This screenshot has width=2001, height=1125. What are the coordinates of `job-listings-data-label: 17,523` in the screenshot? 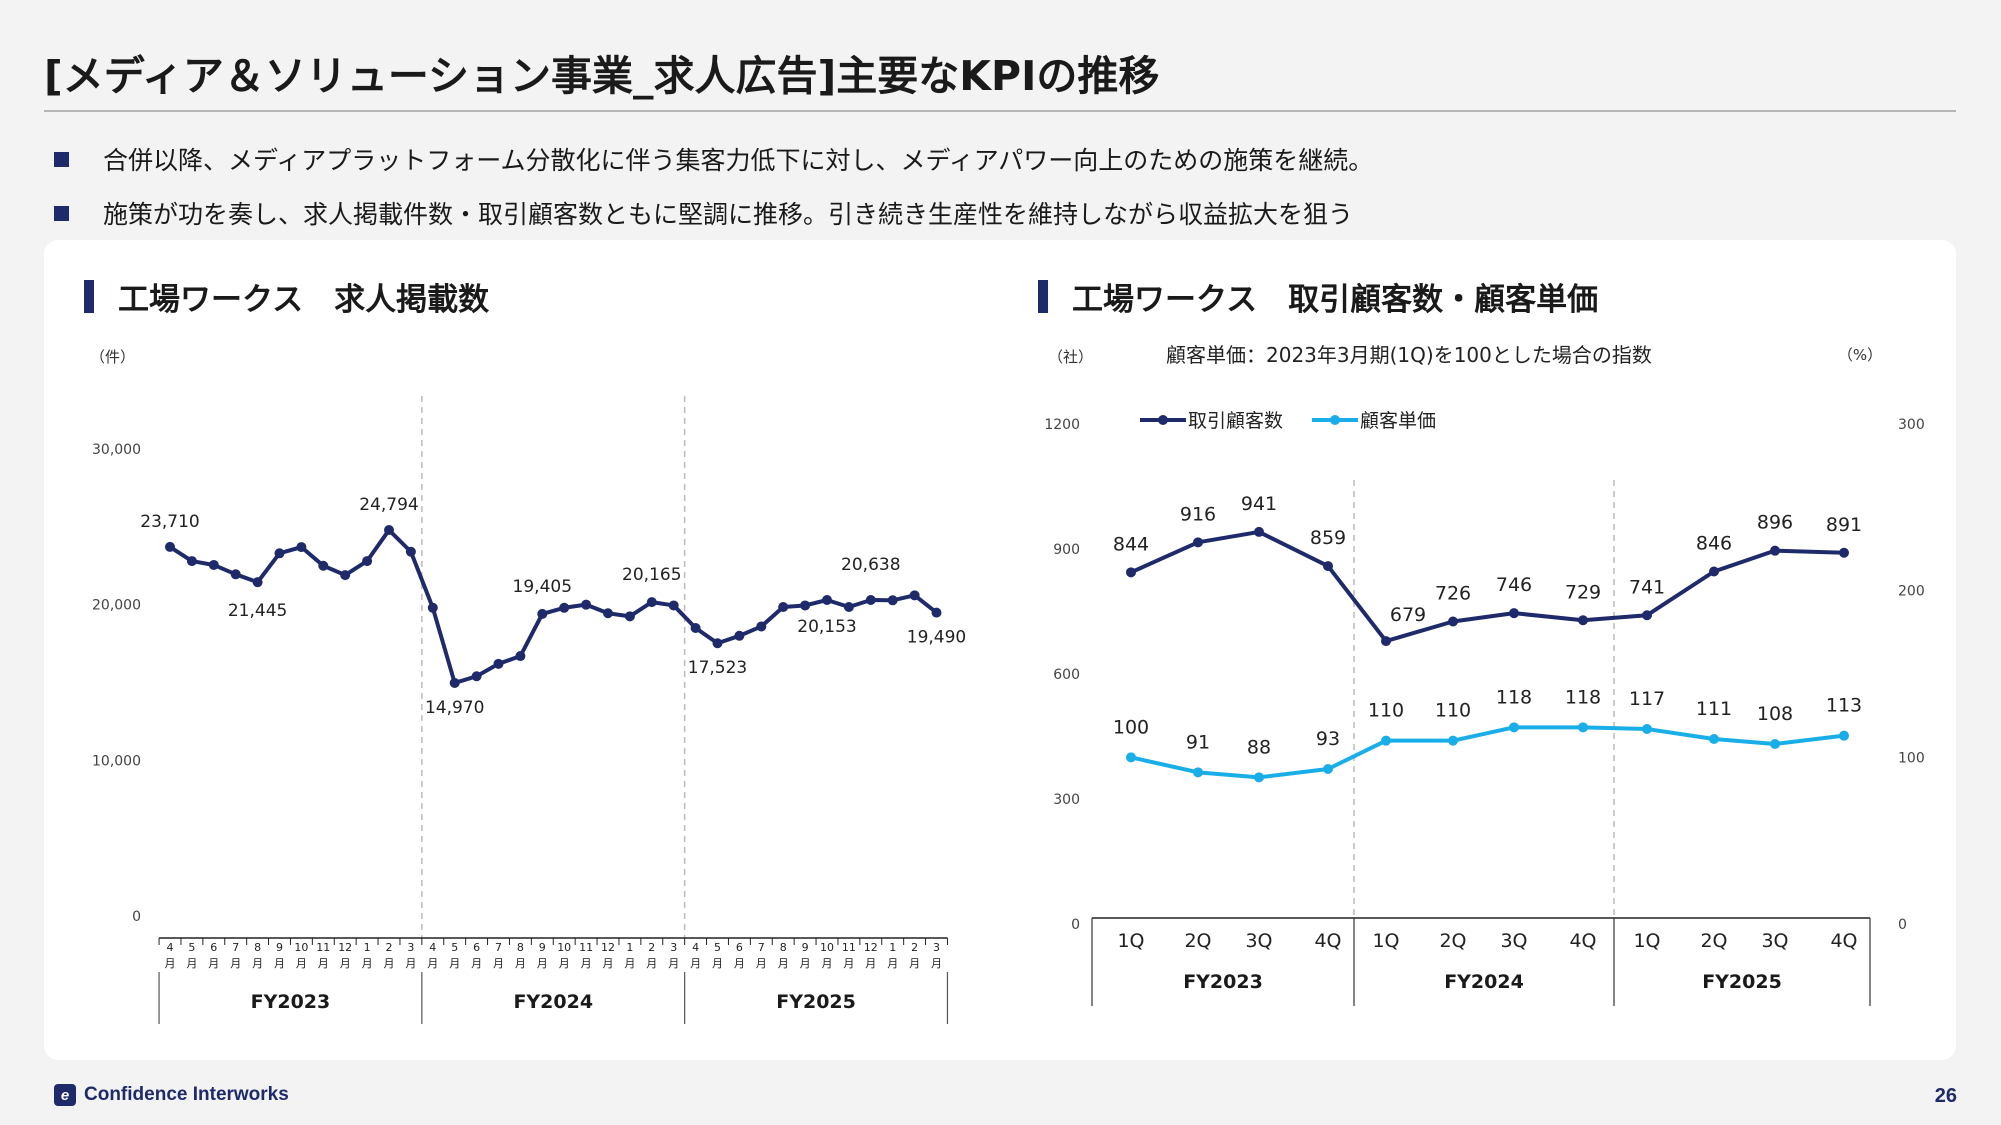 It's located at (717, 668).